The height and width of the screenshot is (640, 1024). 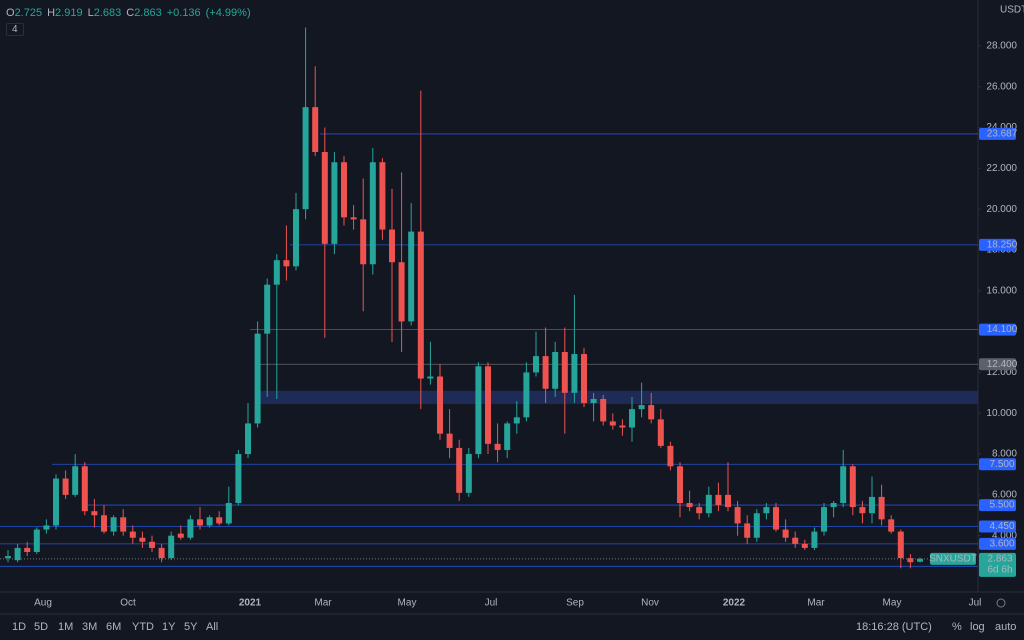 What do you see at coordinates (1004, 454) in the screenshot?
I see `y-tick-label: 8.000` at bounding box center [1004, 454].